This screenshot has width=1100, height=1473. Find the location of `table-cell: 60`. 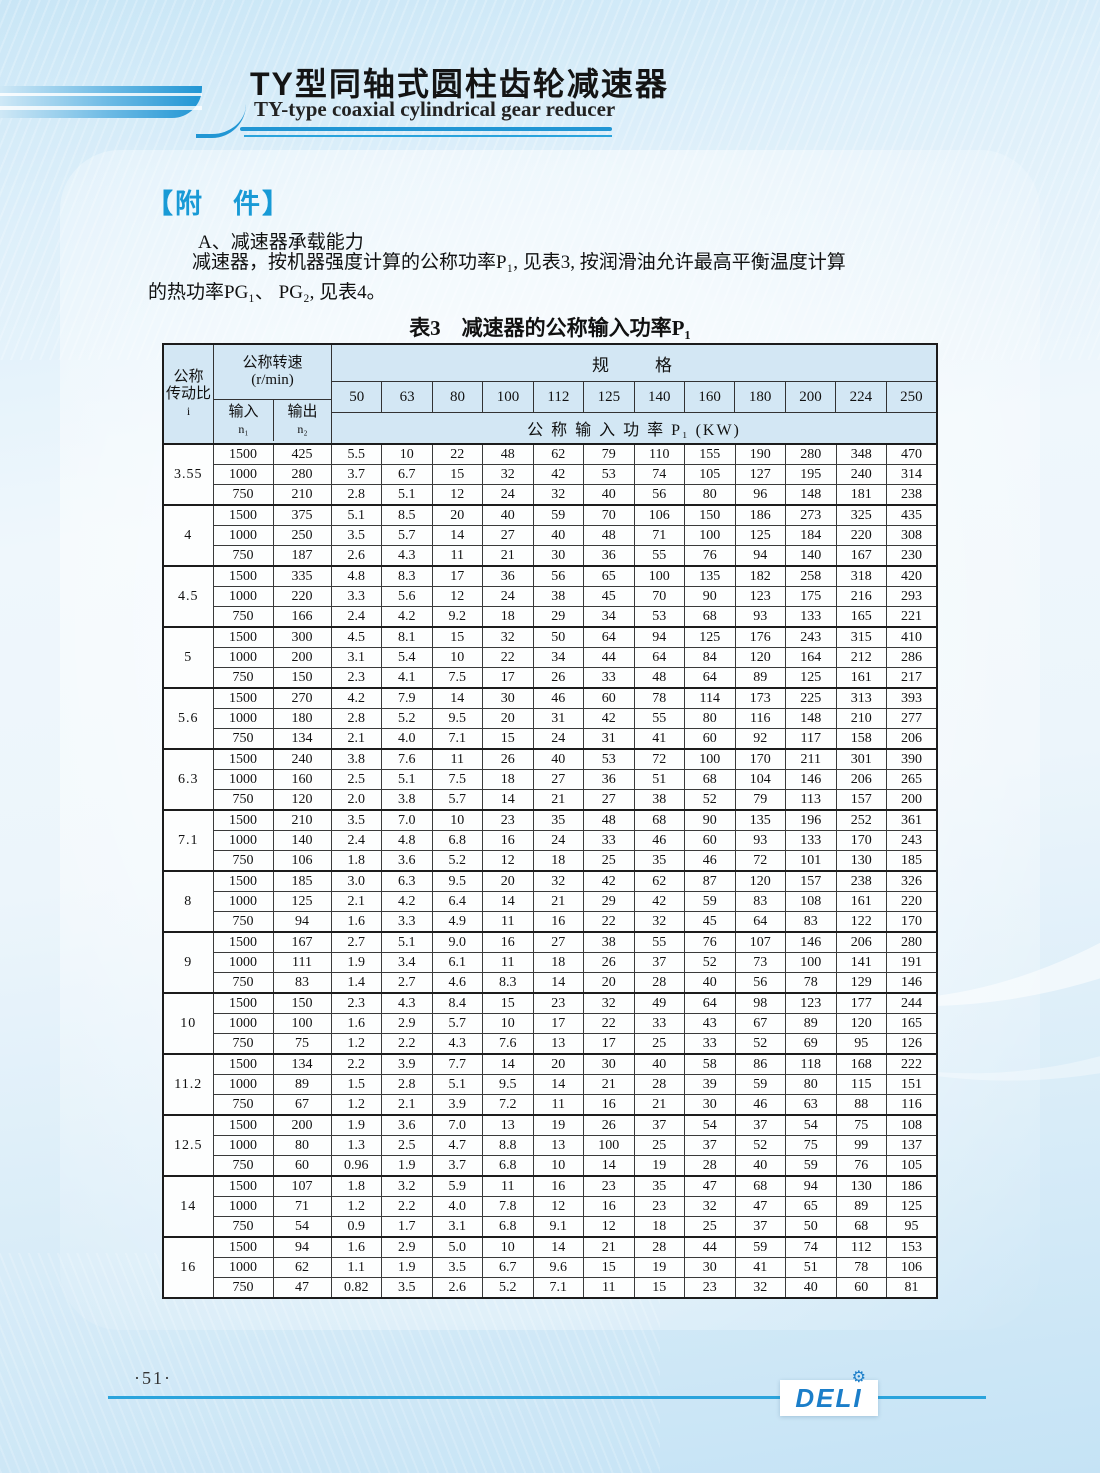

table-cell: 60 is located at coordinates (302, 1166).